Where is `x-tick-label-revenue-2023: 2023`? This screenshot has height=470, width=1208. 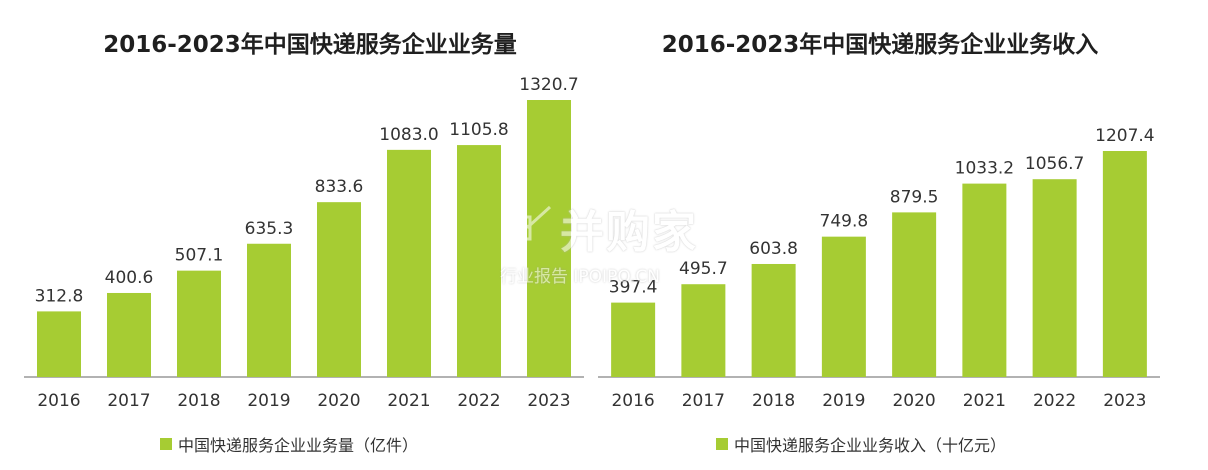 x-tick-label-revenue-2023: 2023 is located at coordinates (1124, 401).